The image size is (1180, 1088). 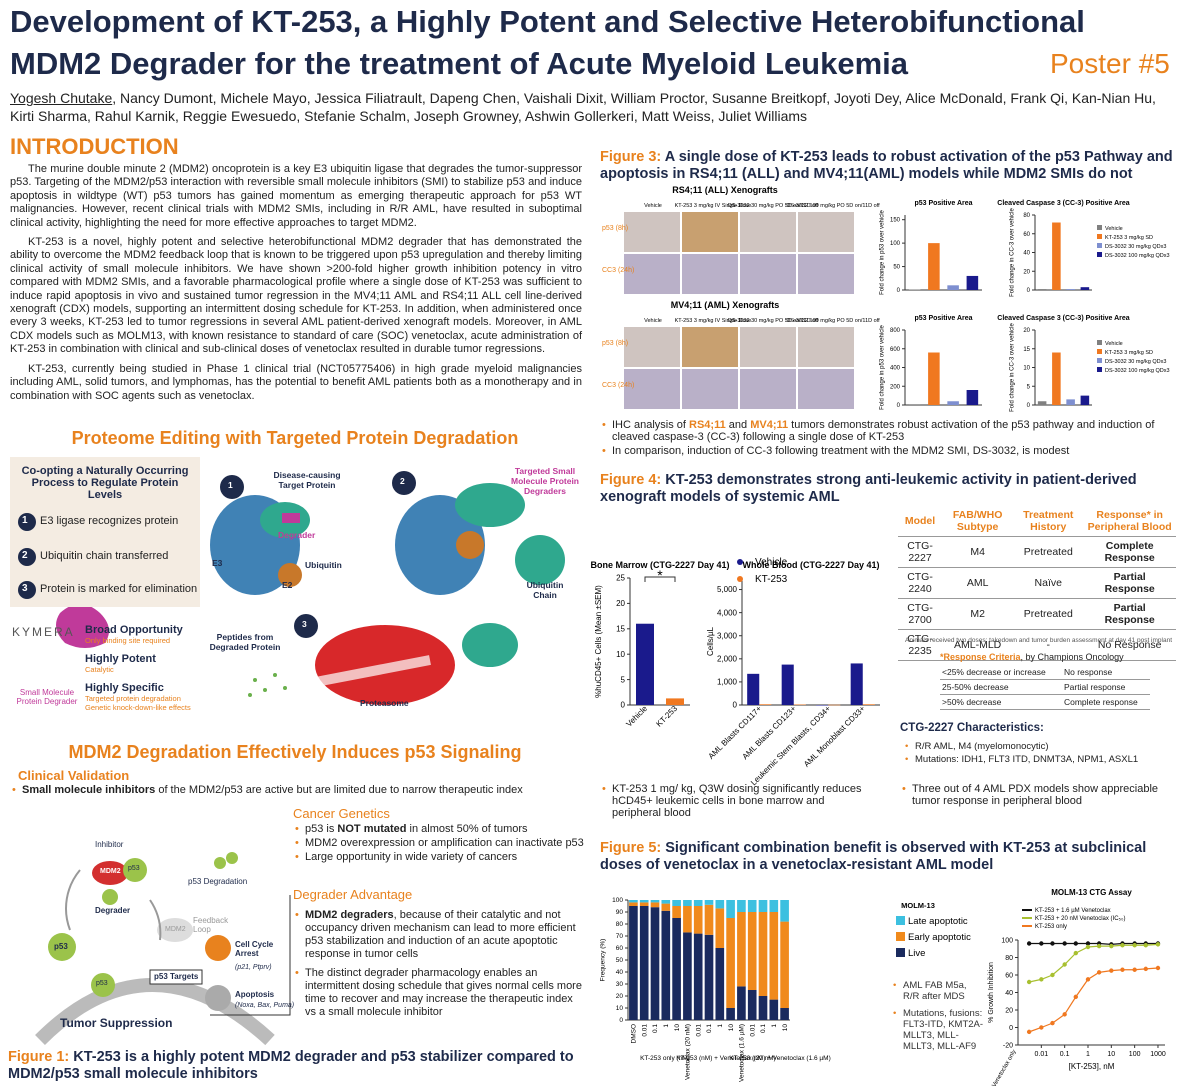 What do you see at coordinates (109, 521) in the screenshot?
I see `step: E3 ligase recognizes protein` at bounding box center [109, 521].